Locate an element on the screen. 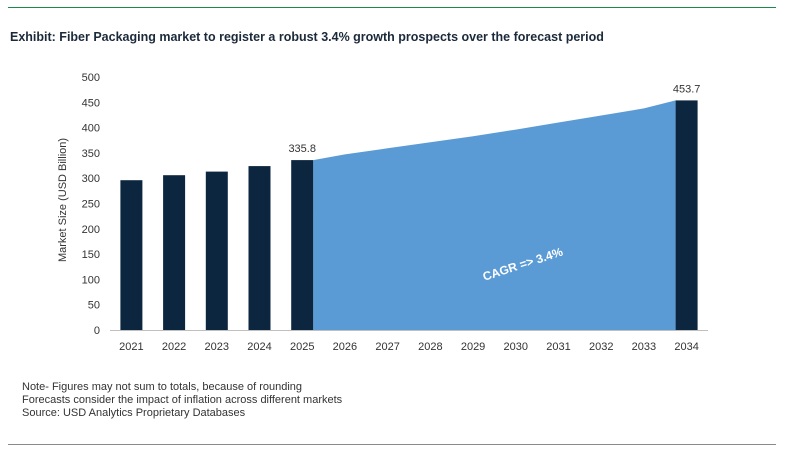 Image resolution: width=800 pixels, height=465 pixels. x-tick-label: 2021 is located at coordinates (131, 347).